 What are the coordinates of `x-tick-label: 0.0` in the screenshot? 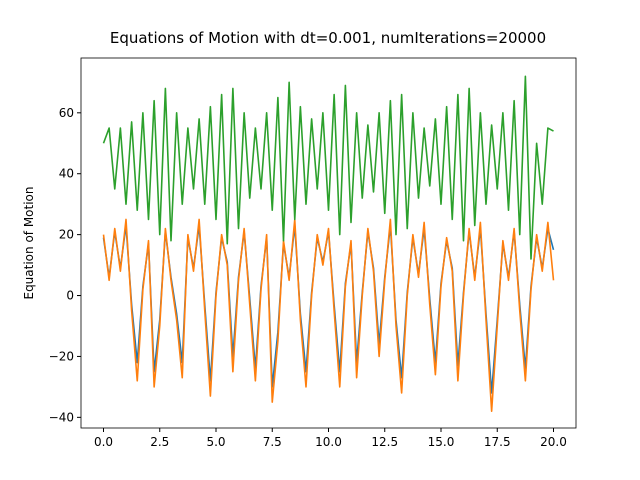 It's located at (103, 442).